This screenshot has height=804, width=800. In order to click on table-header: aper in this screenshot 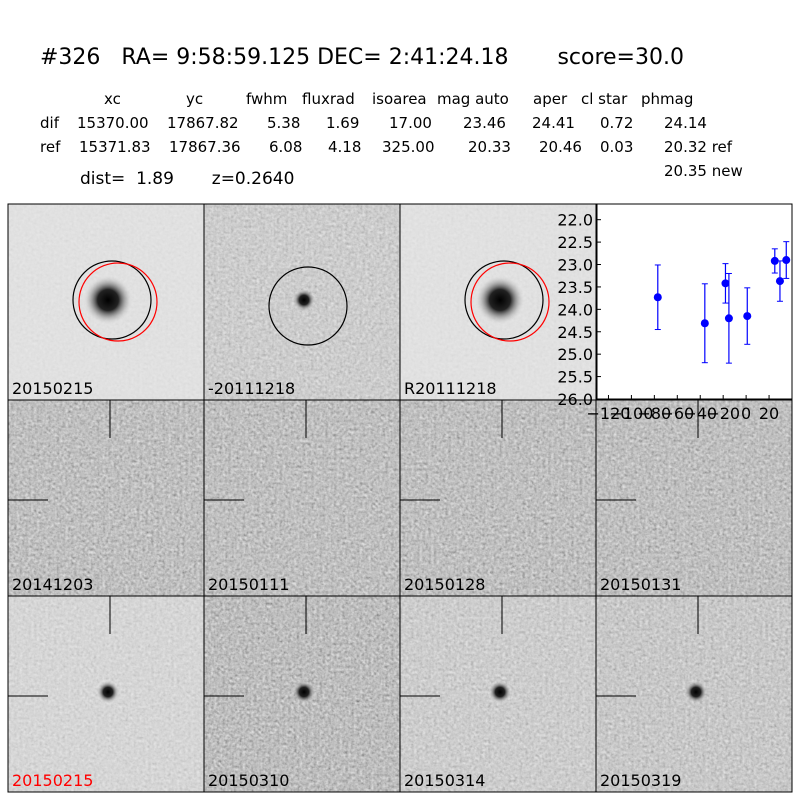, I will do `click(550, 99)`.